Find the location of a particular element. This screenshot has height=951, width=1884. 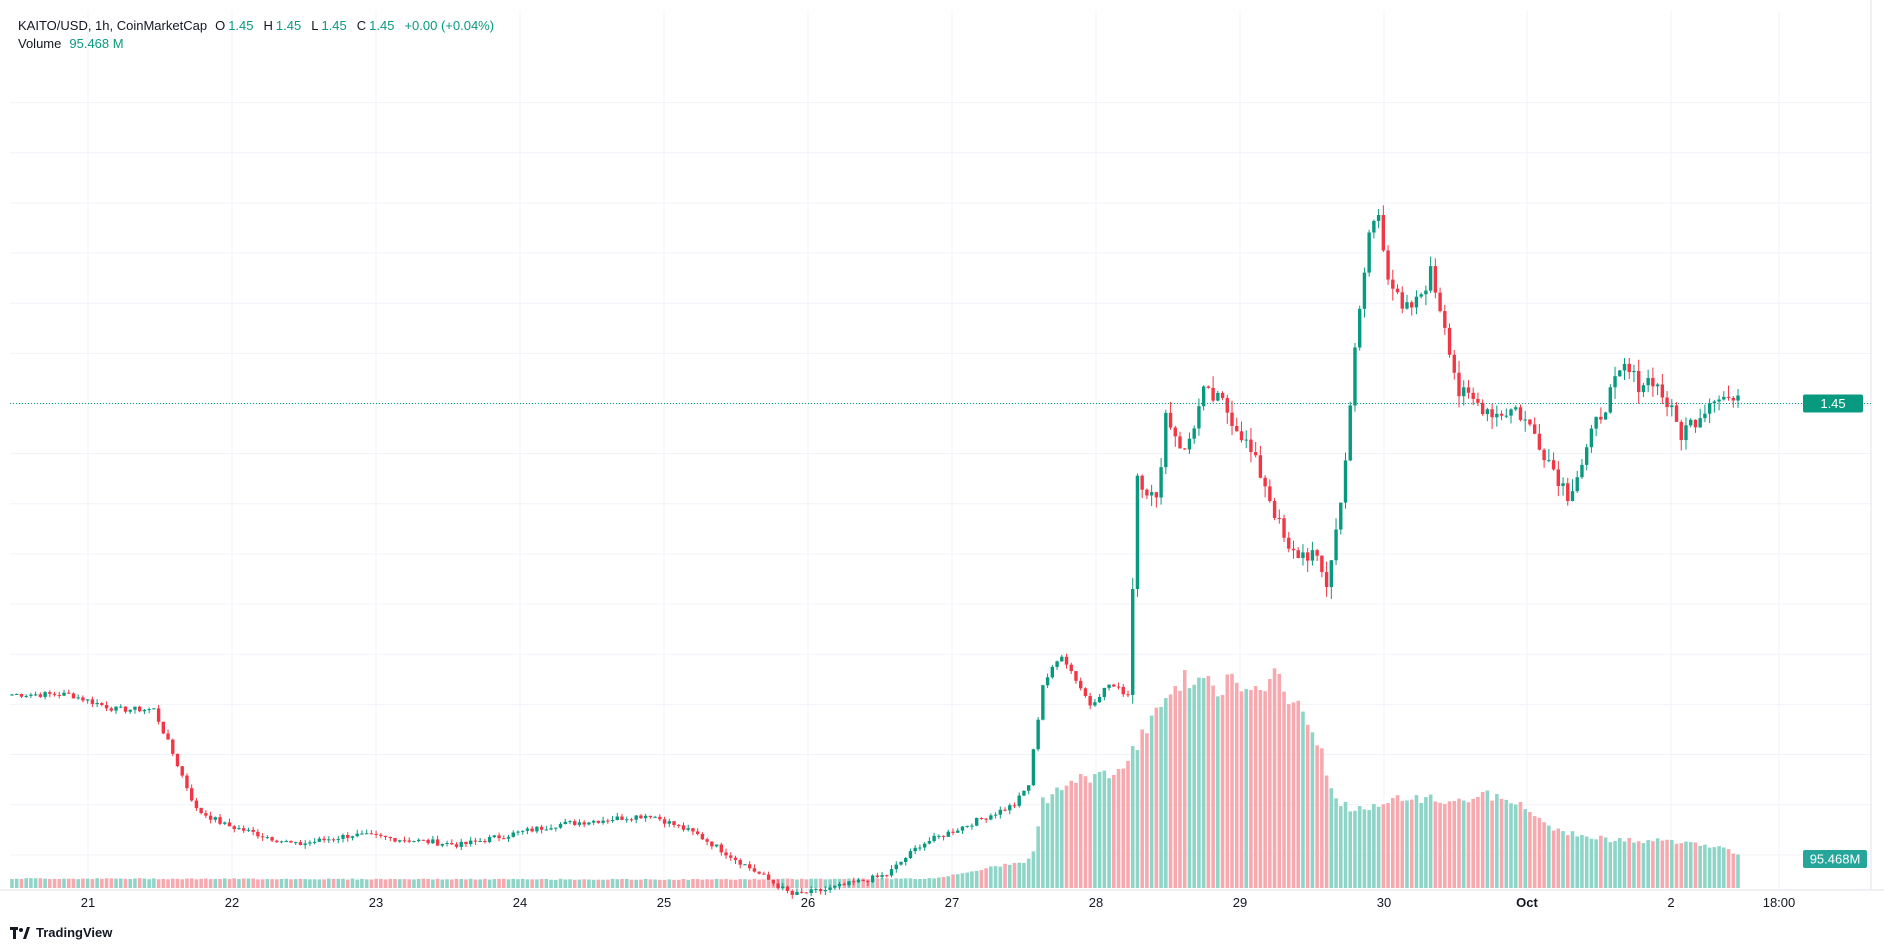

legend-volume-label: Volume is located at coordinates (40, 43).